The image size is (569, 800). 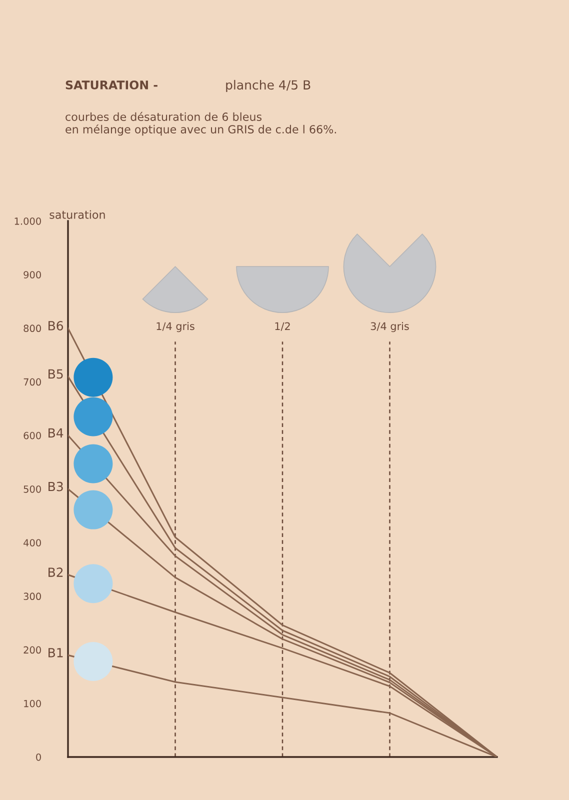 I want to click on series-label: B2, so click(x=55, y=572).